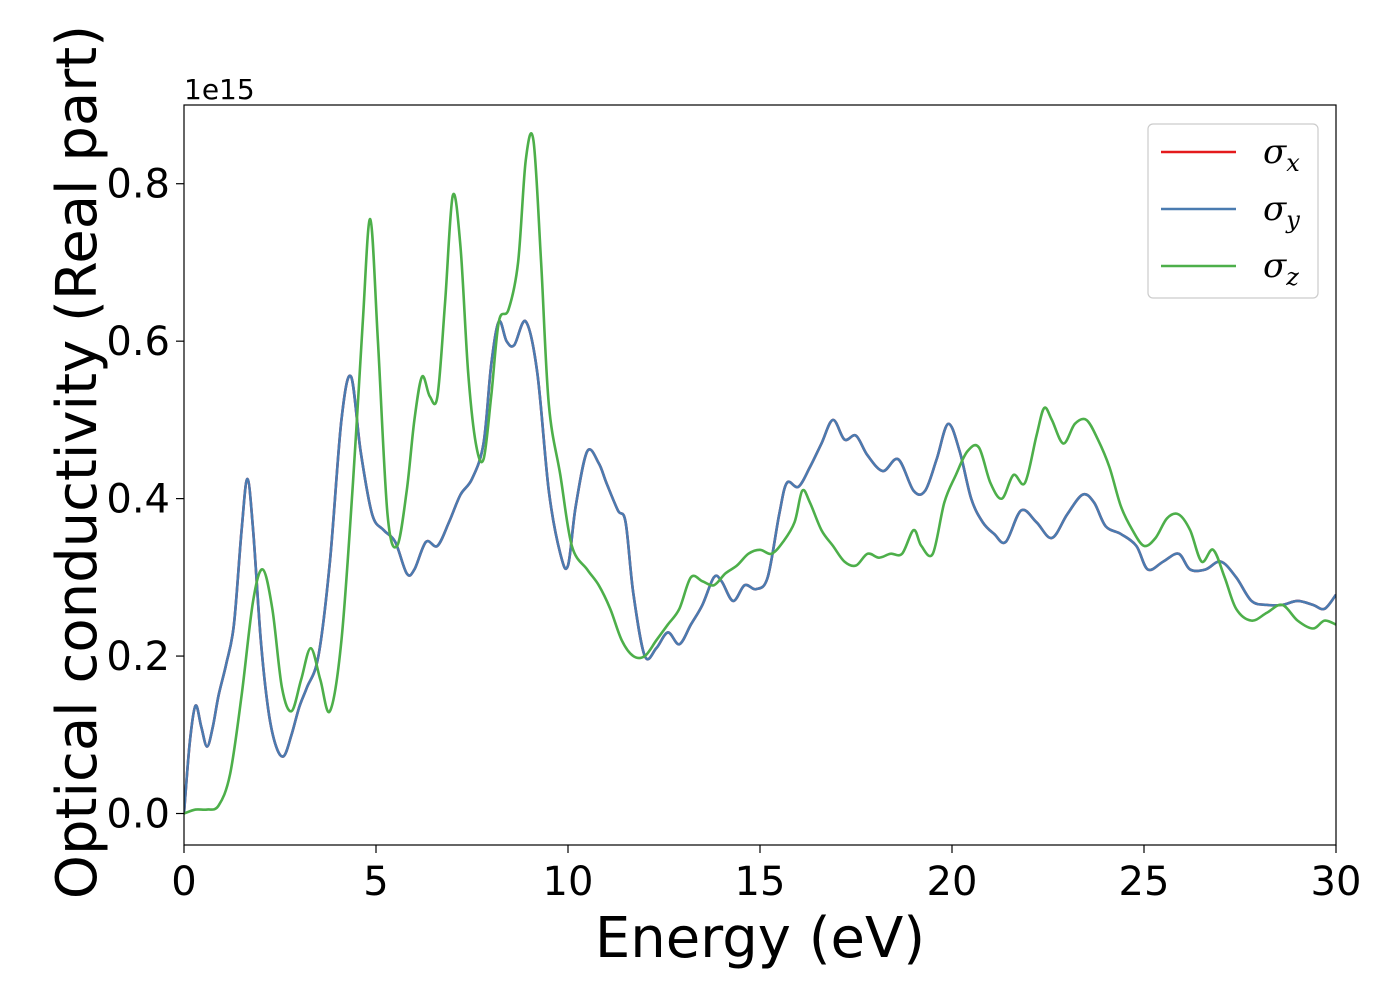 Image resolution: width=1400 pixels, height=1000 pixels. I want to click on x-tick-label: 30, so click(1336, 882).